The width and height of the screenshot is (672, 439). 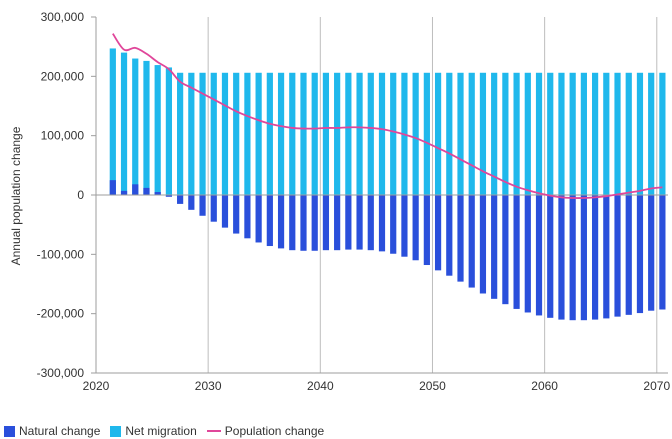 I want to click on bar-natural-change-2030, so click(x=213, y=208).